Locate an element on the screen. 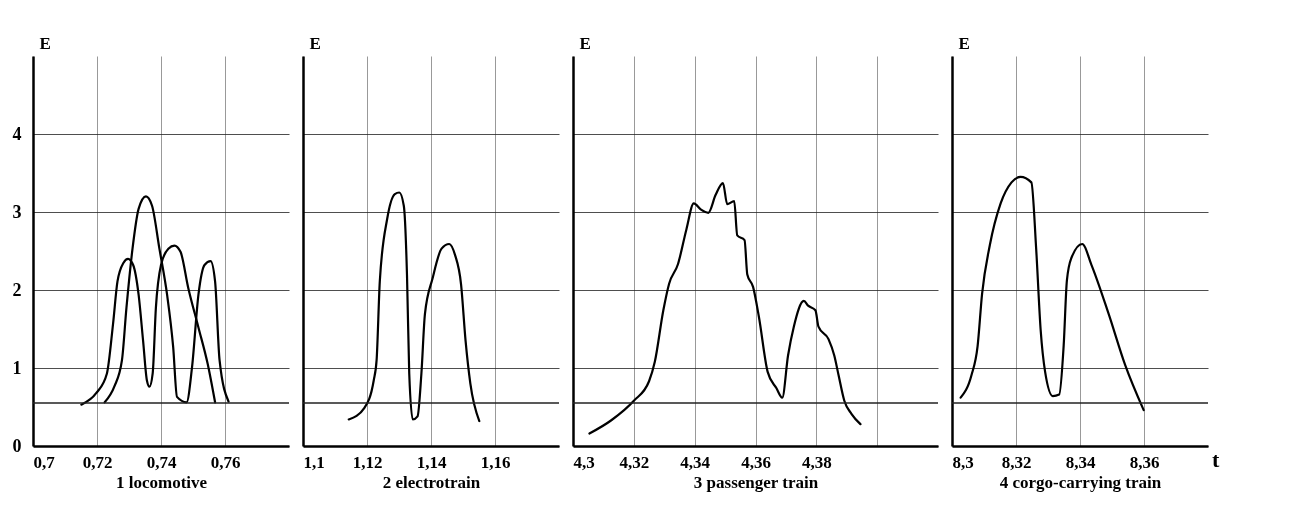  x-tick-label: 1,1 is located at coordinates (314, 462).